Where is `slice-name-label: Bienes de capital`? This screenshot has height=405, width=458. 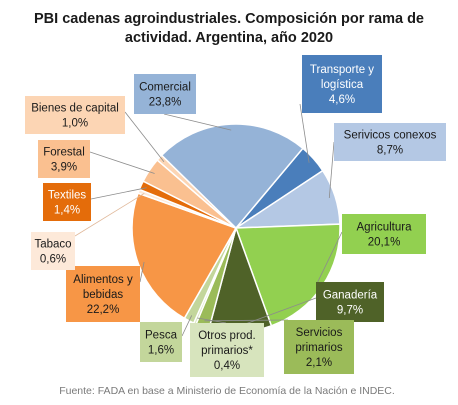
slice-name-label: Bienes de capital is located at coordinates (75, 109).